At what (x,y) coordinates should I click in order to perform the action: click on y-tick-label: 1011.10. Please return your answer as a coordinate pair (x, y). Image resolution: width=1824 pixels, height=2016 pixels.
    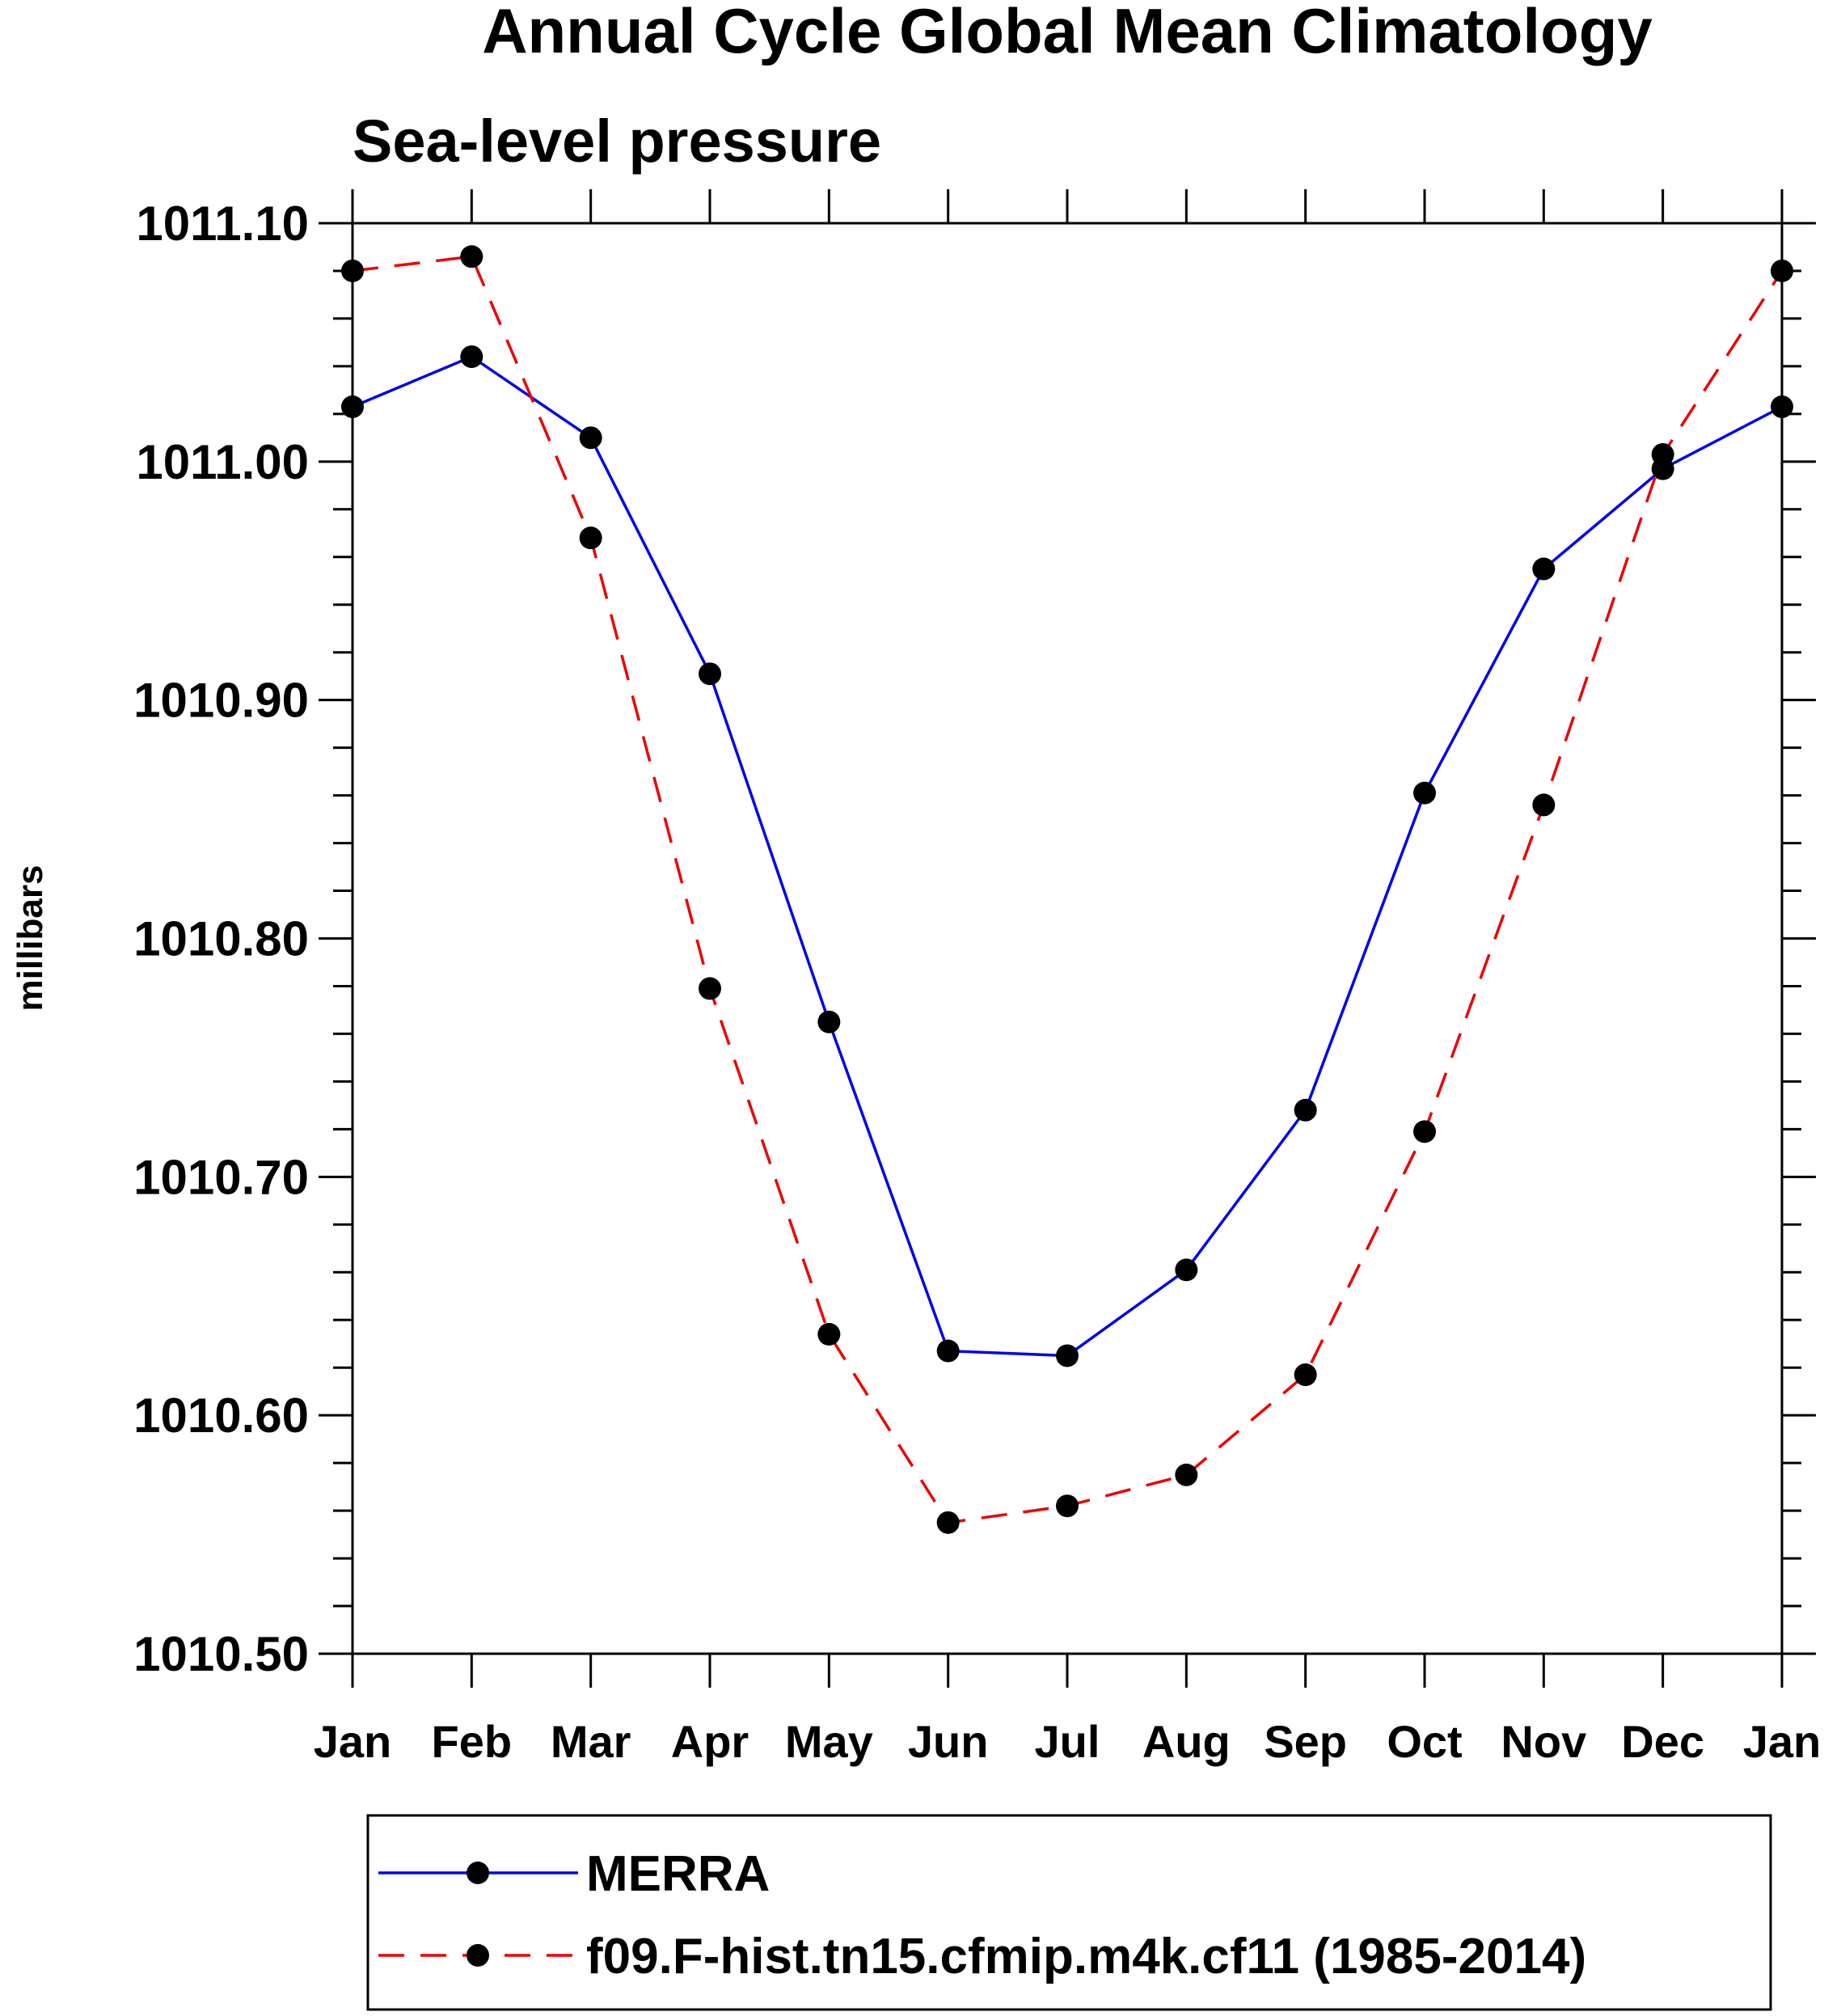
    Looking at the image, I should click on (222, 224).